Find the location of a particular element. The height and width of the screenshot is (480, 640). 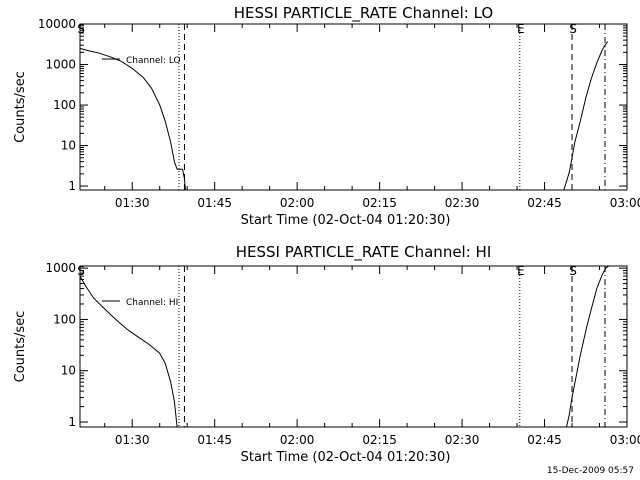

panel-1-xtick-label: 02:30 is located at coordinates (462, 203).